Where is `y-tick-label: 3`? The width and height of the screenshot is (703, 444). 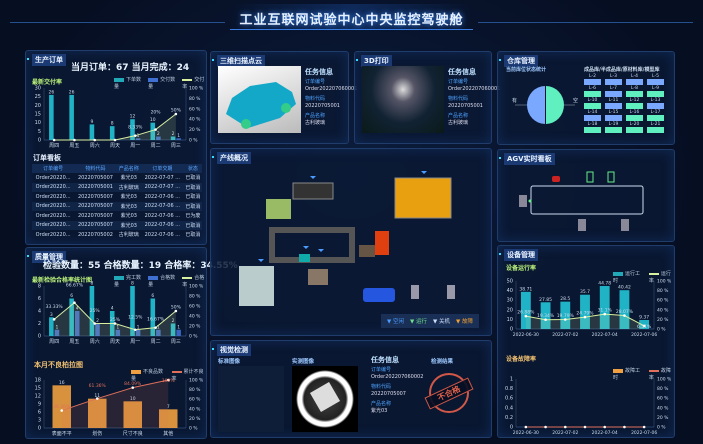 y-tick-label: 3 is located at coordinates (39, 421).